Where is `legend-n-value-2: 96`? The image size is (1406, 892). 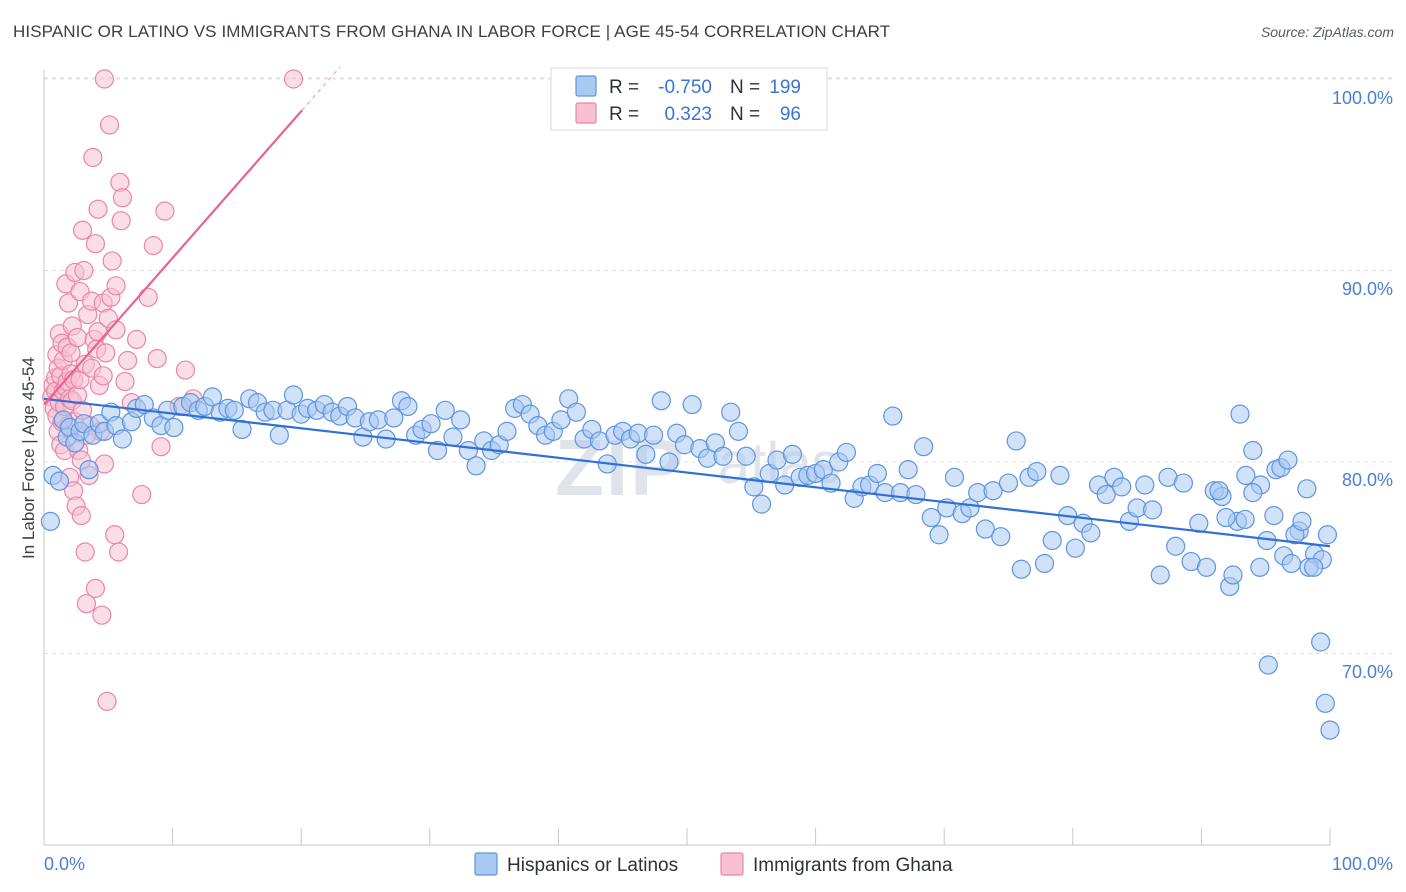 legend-n-value-2: 96 is located at coordinates (790, 114).